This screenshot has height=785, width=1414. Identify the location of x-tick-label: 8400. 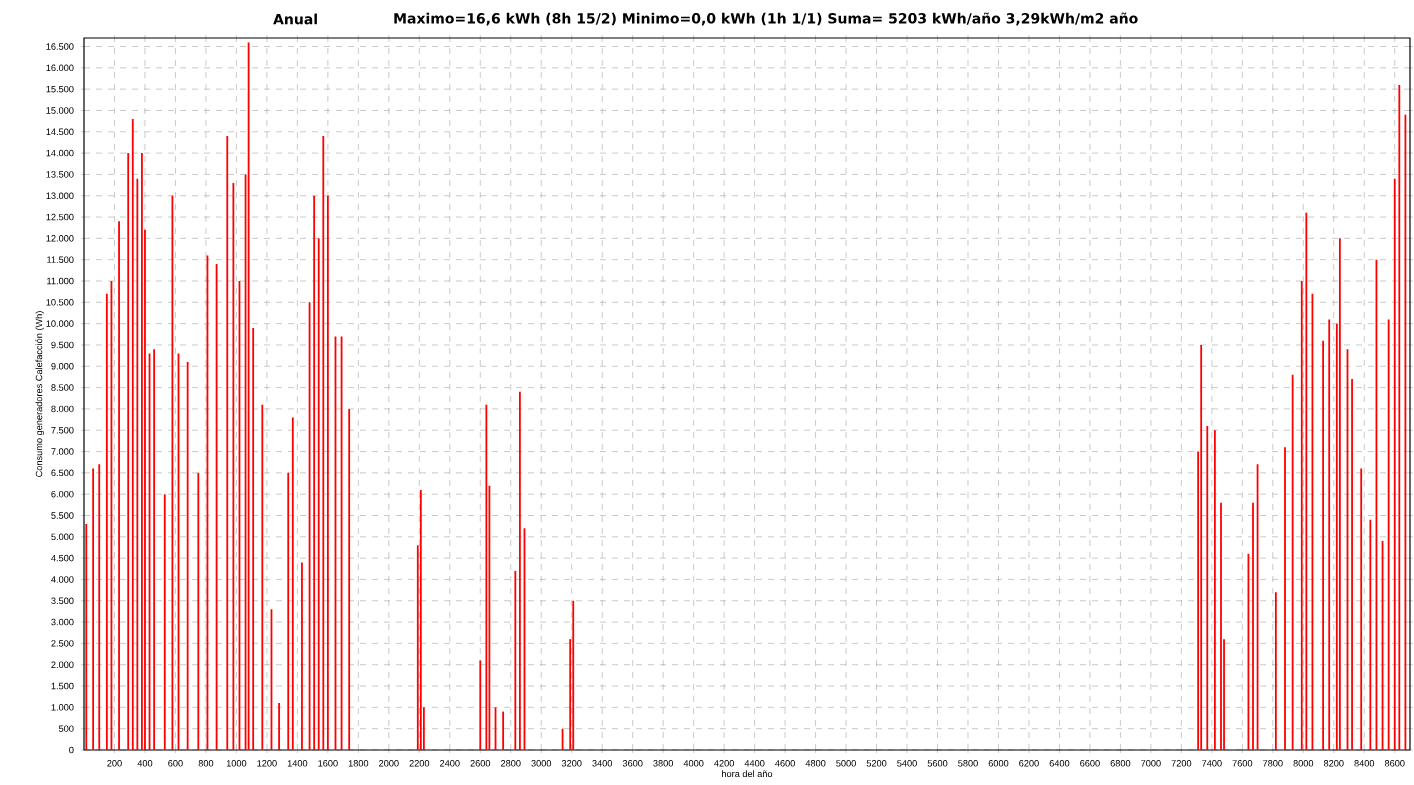
(1364, 763).